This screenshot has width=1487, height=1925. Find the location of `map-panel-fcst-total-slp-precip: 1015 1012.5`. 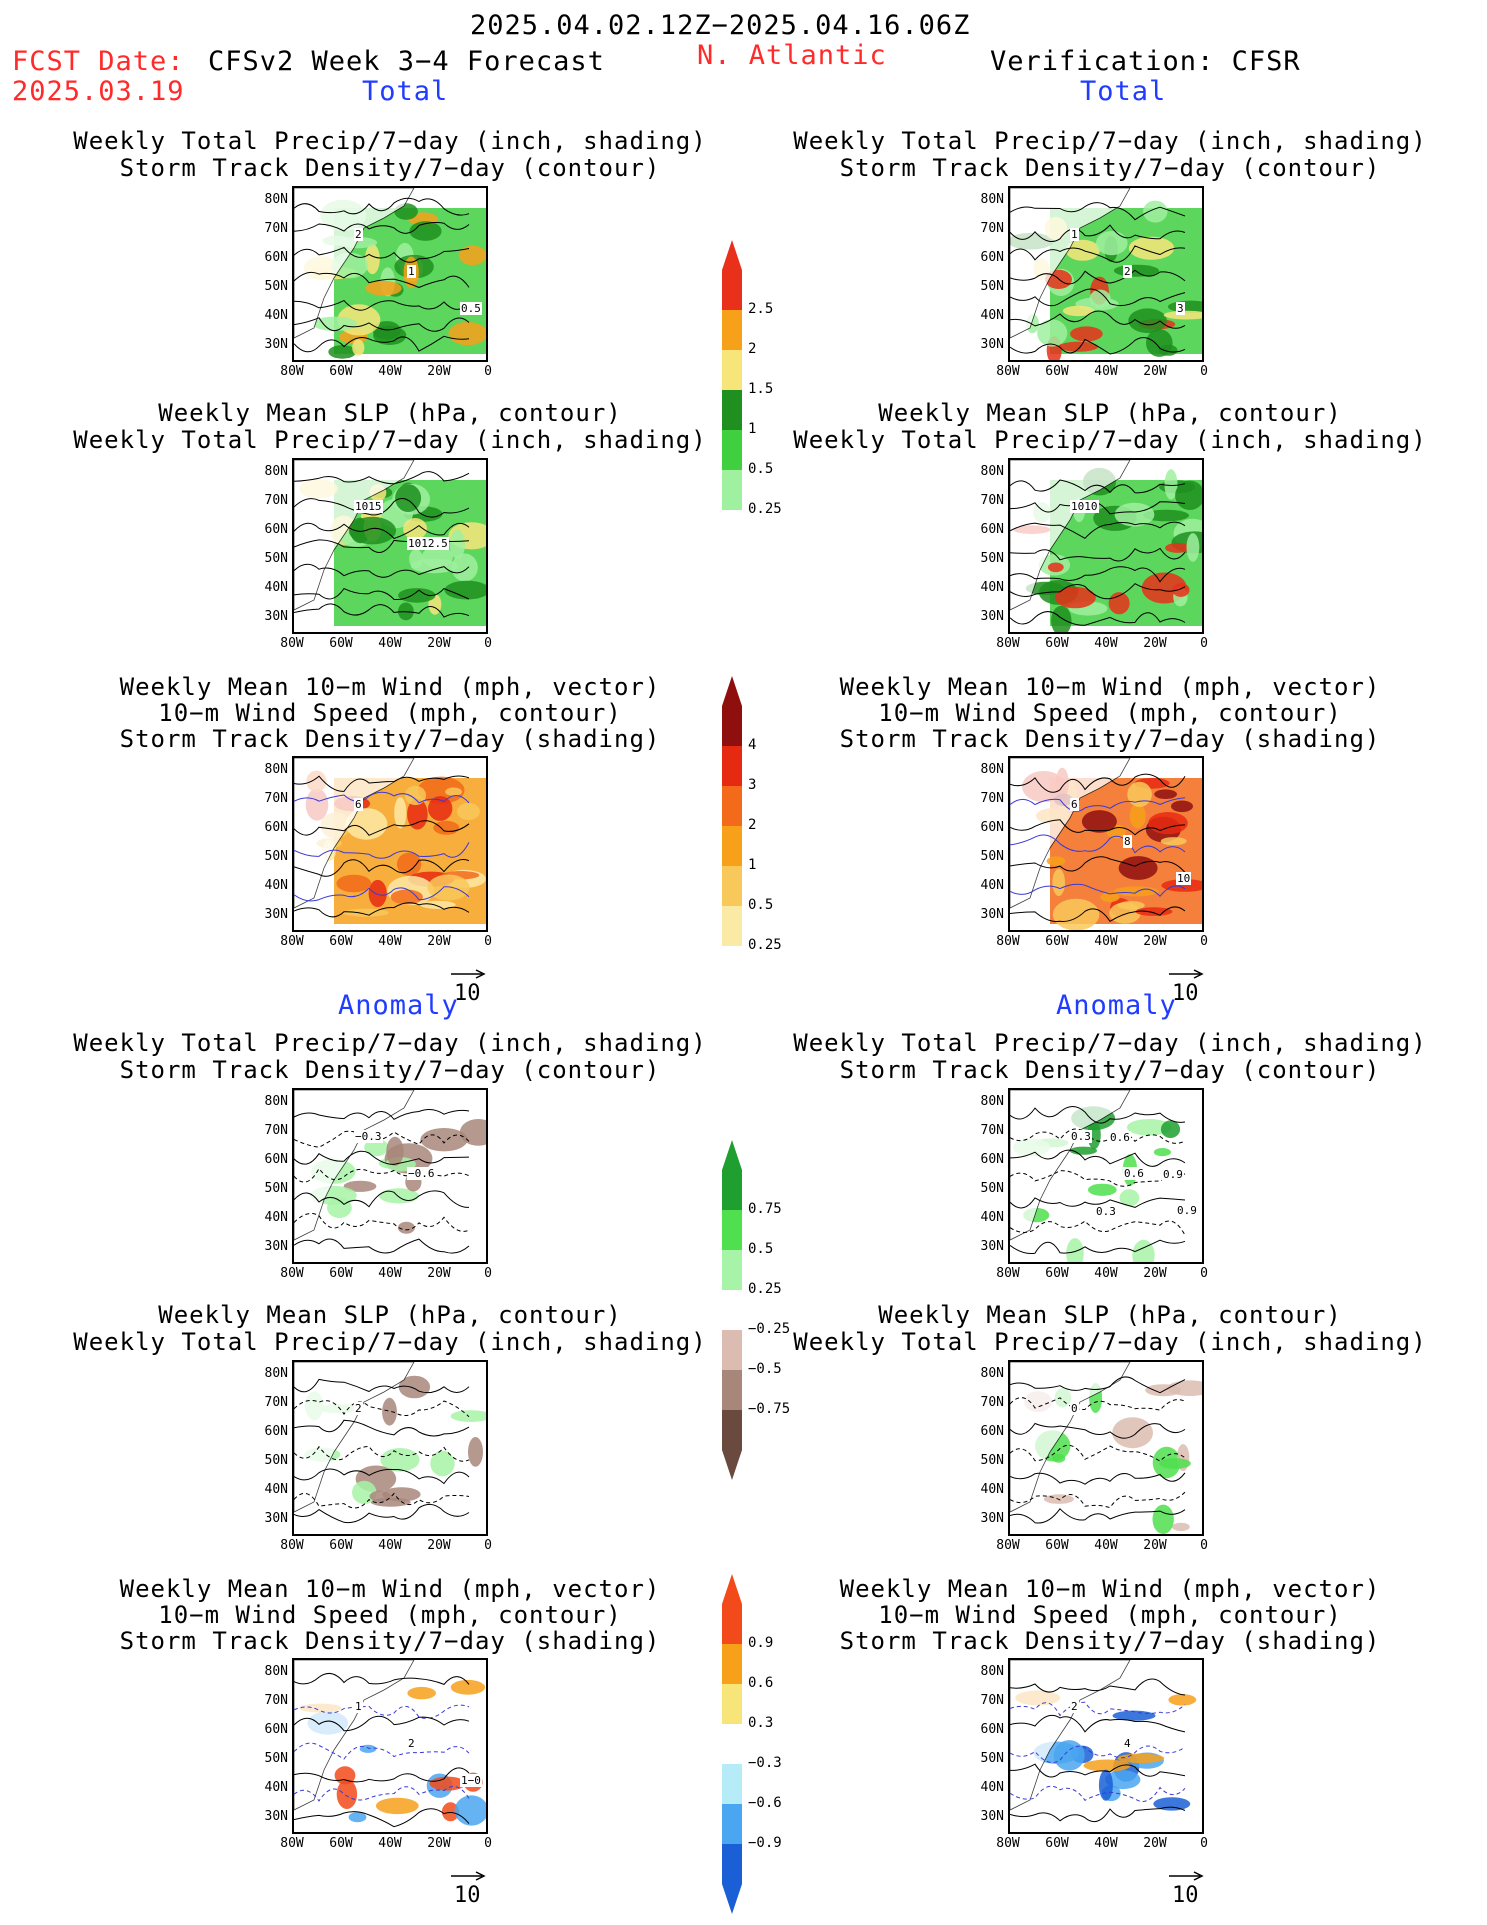

map-panel-fcst-total-slp-precip: 1015 1012.5 is located at coordinates (390, 546).